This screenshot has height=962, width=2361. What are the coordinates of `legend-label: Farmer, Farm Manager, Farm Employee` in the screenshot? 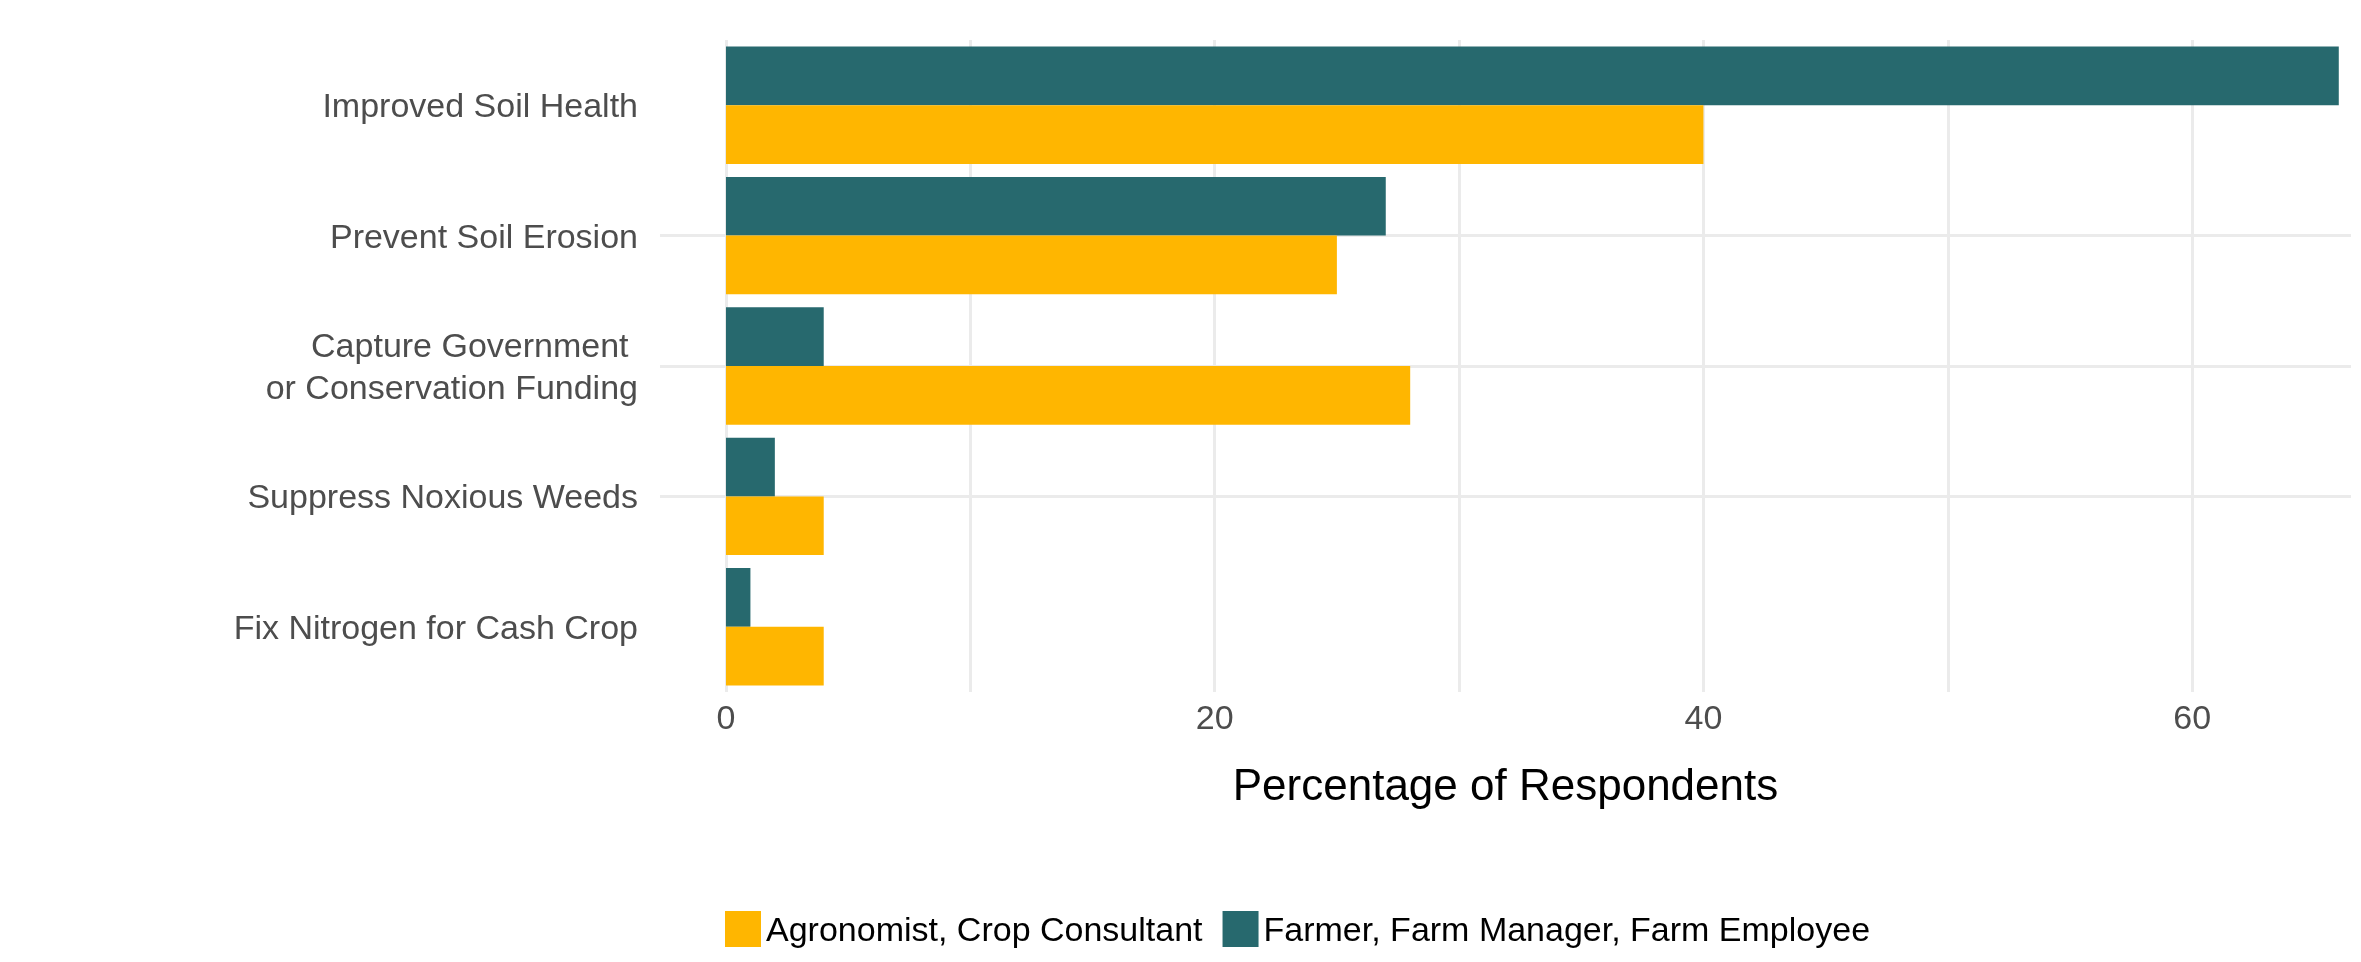 It's located at (1567, 929).